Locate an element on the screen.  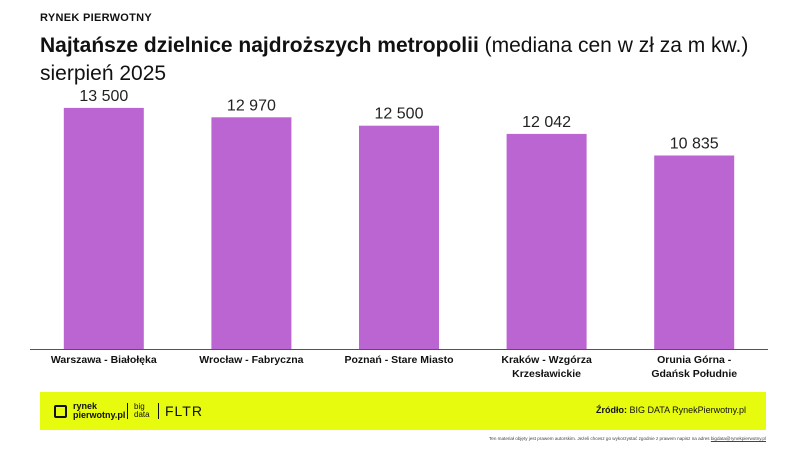
disclaimer-email-link: bigdata@rynekpierwotny.pl is located at coordinates (738, 438).